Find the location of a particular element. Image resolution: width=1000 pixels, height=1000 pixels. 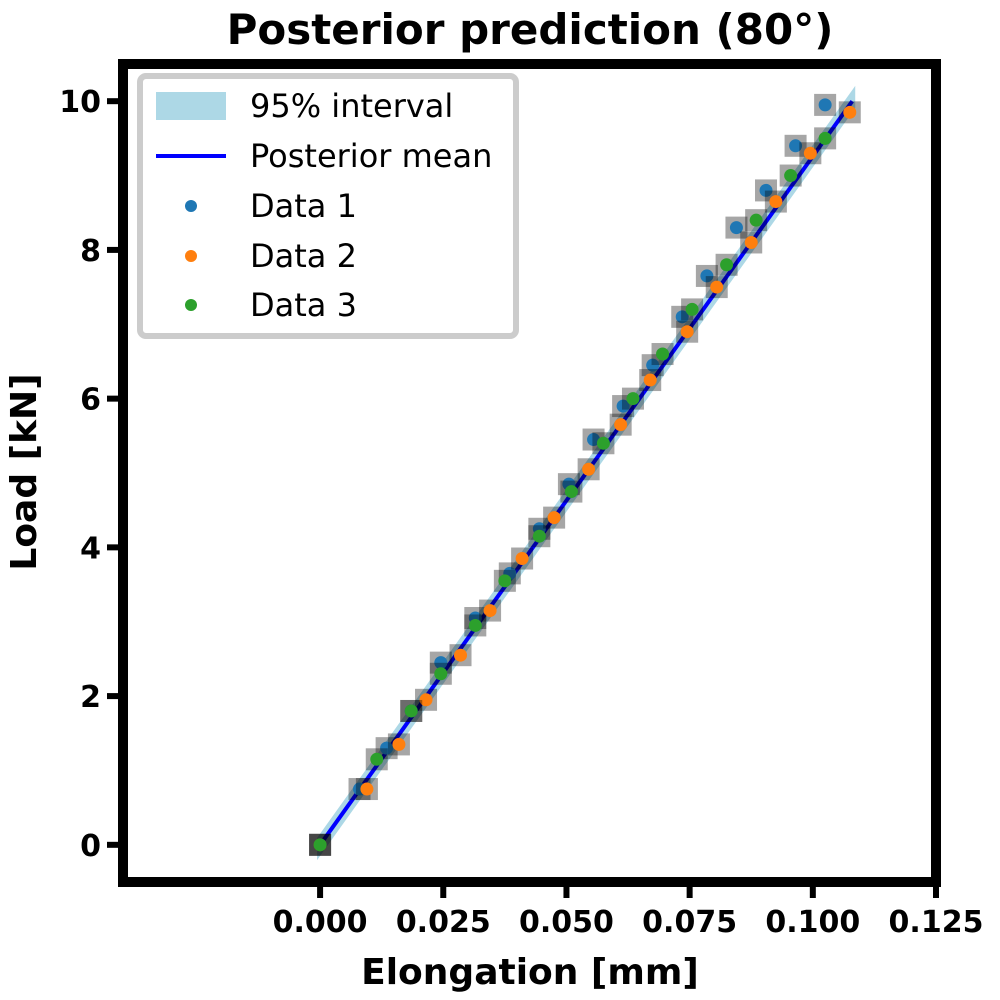

y-tick-label: 0 is located at coordinates (90, 846).